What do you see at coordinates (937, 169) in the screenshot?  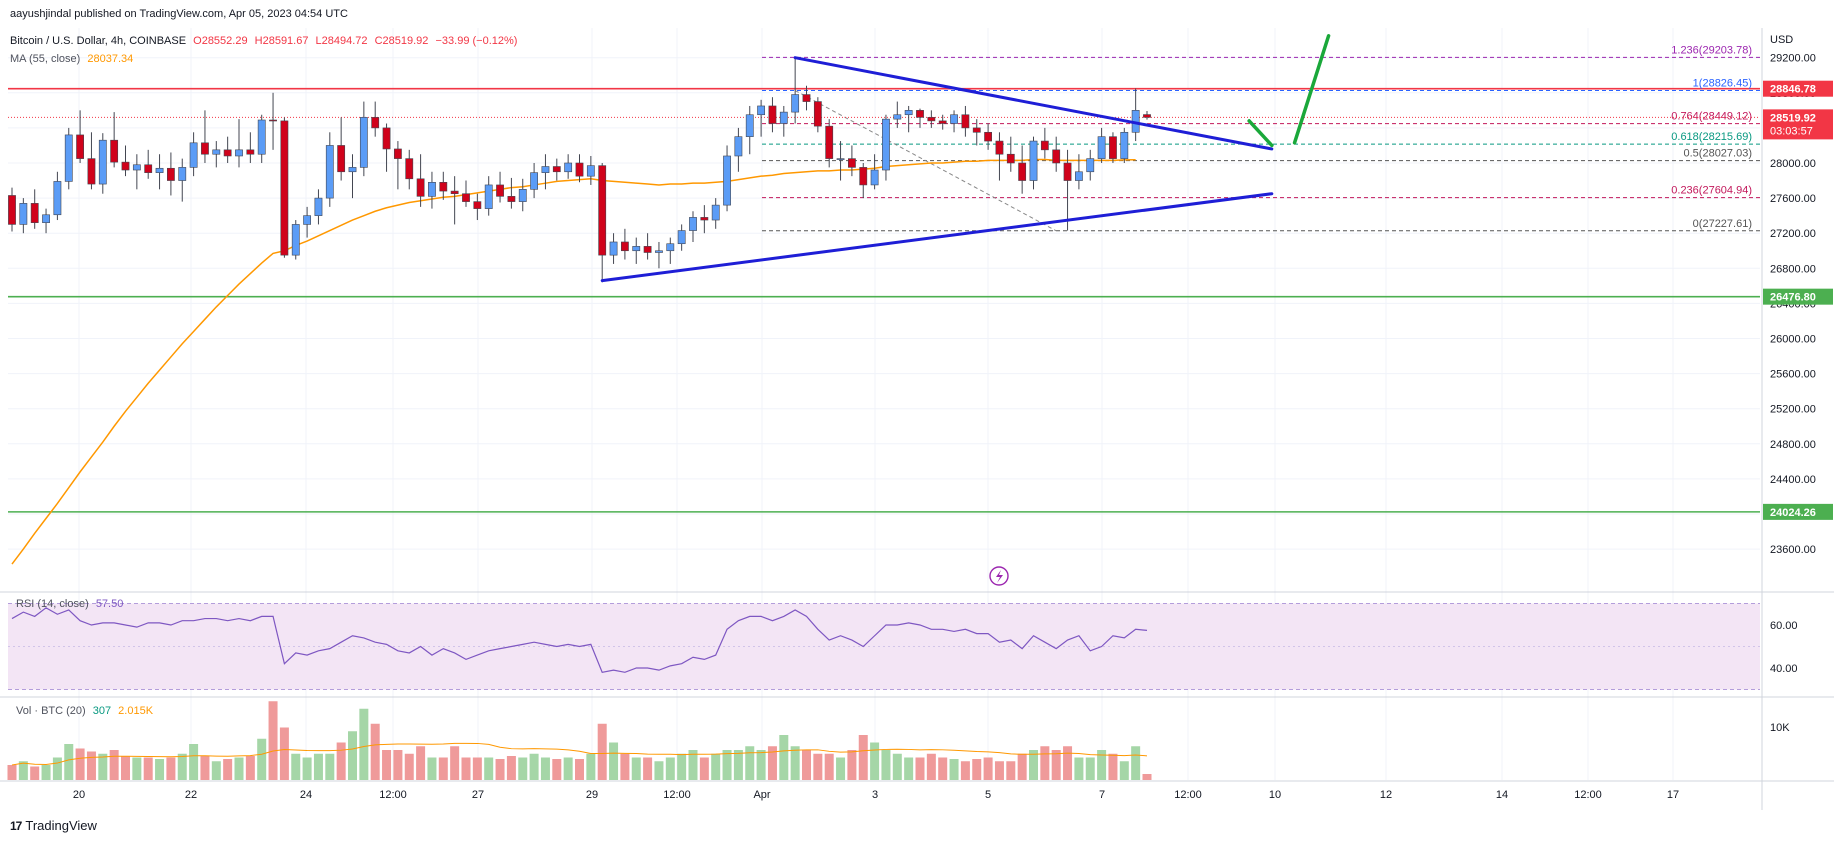 I see `trendlines` at bounding box center [937, 169].